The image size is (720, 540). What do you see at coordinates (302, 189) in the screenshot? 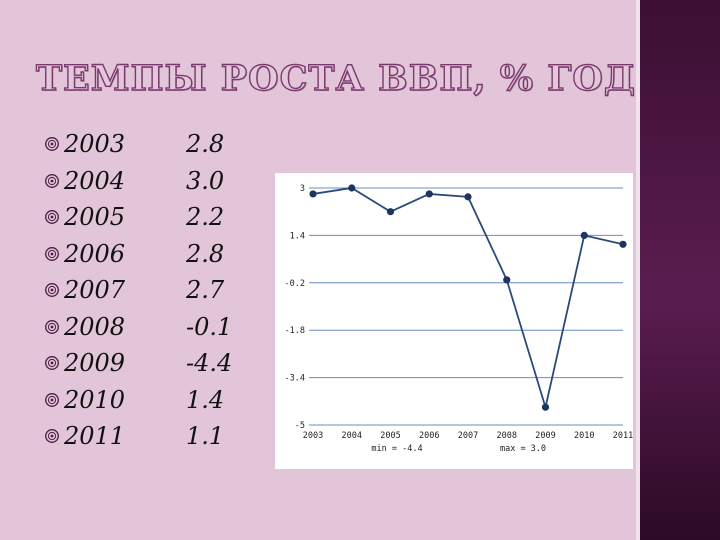
I see `y-tick-label: 3` at bounding box center [302, 189].